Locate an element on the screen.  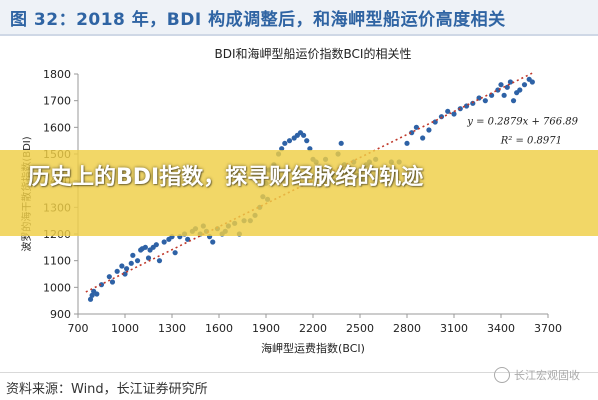
x-tick-label: 1900 is located at coordinates (266, 328).